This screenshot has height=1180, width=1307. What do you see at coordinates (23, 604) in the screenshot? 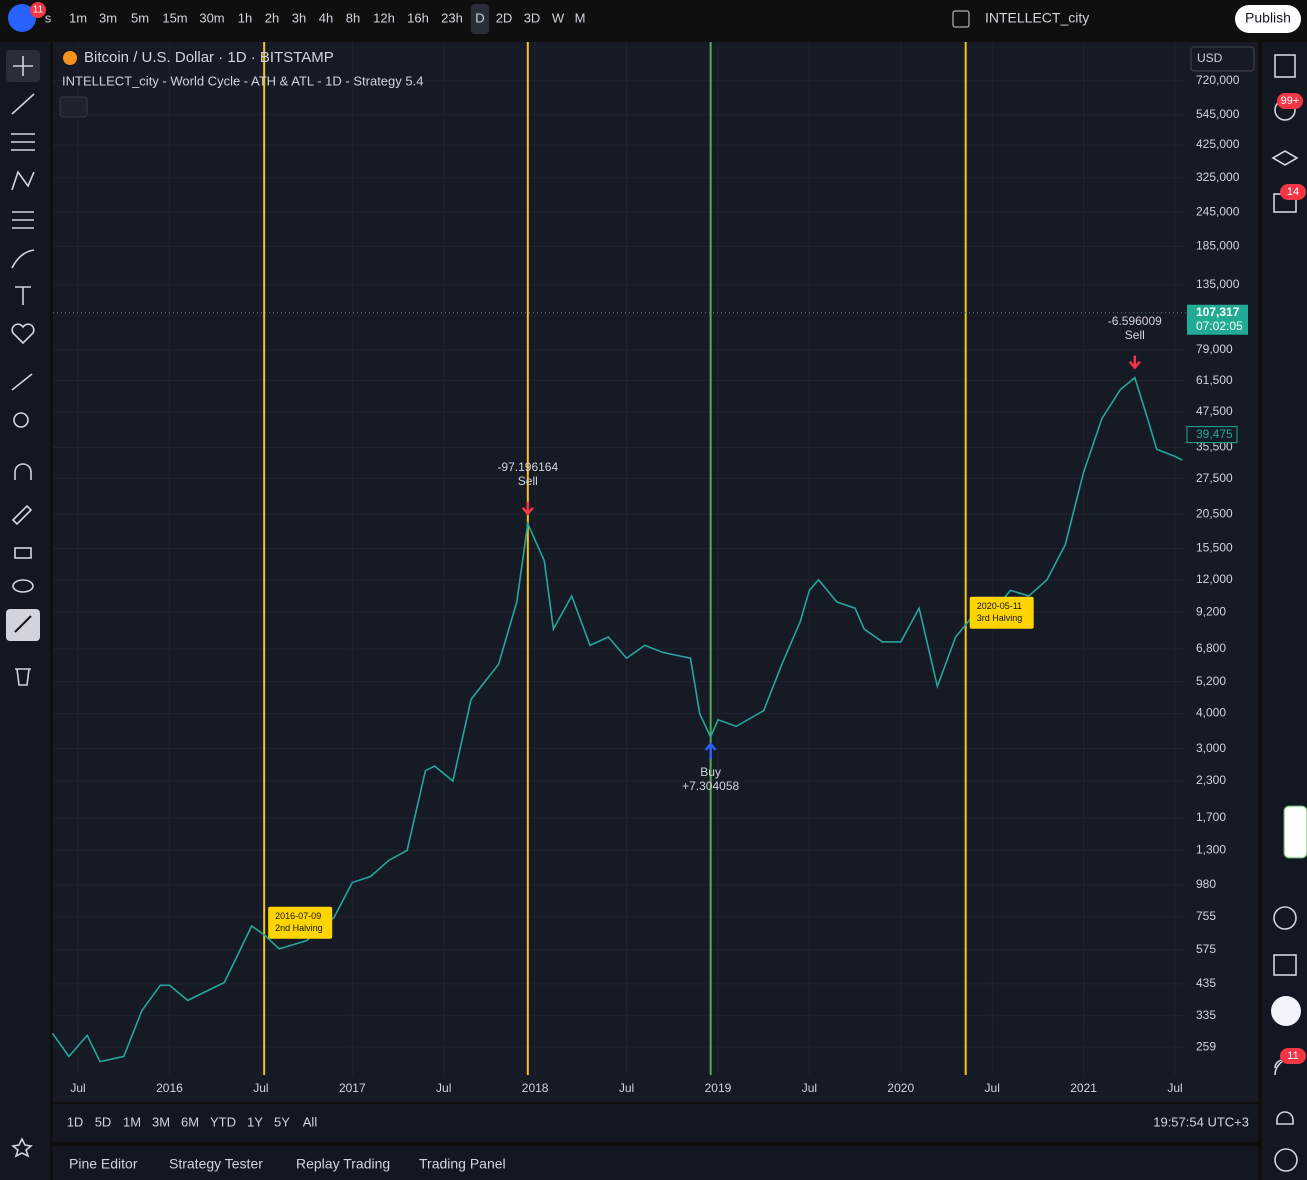
I see `drawing-tools` at bounding box center [23, 604].